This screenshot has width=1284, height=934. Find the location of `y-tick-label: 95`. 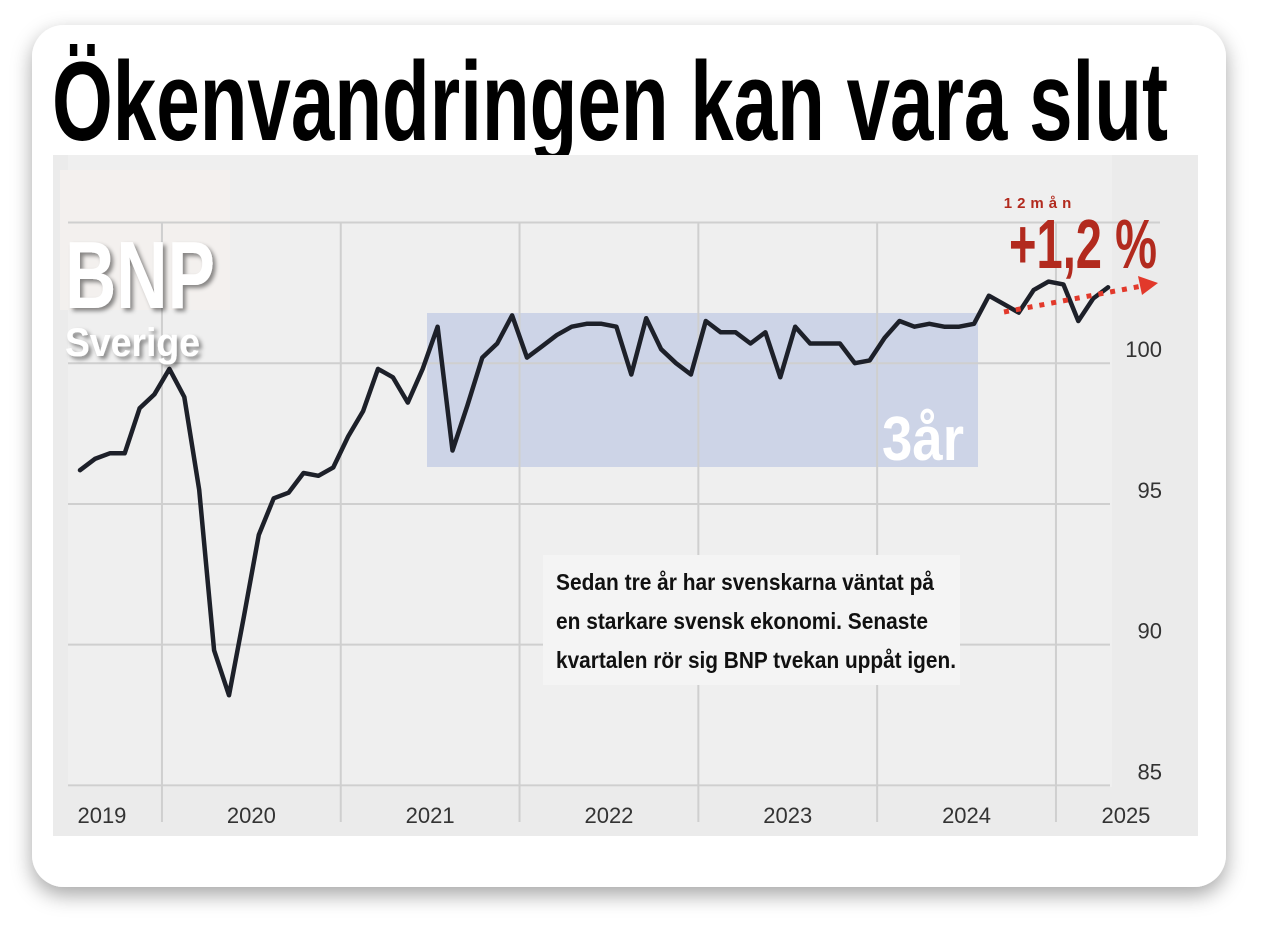

y-tick-label: 95 is located at coordinates (1150, 490).